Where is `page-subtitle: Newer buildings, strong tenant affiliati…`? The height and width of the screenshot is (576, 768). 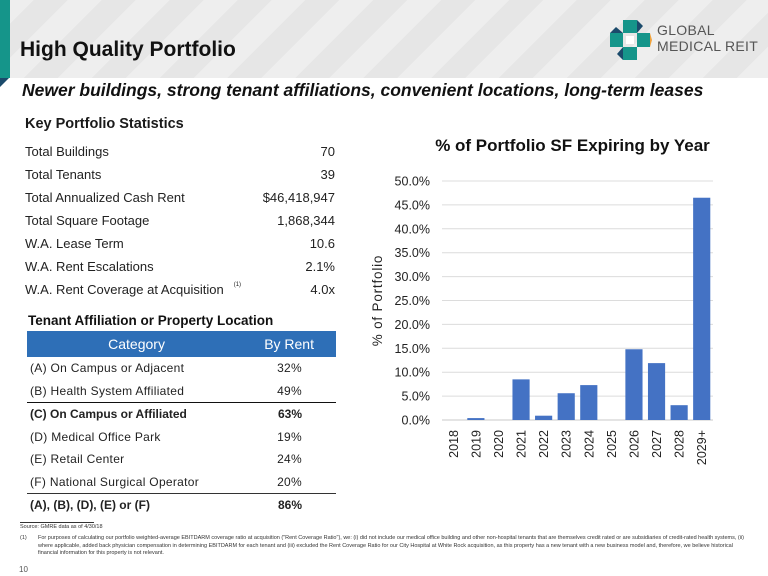
page-subtitle: Newer buildings, strong tenant affiliati… is located at coordinates (363, 90).